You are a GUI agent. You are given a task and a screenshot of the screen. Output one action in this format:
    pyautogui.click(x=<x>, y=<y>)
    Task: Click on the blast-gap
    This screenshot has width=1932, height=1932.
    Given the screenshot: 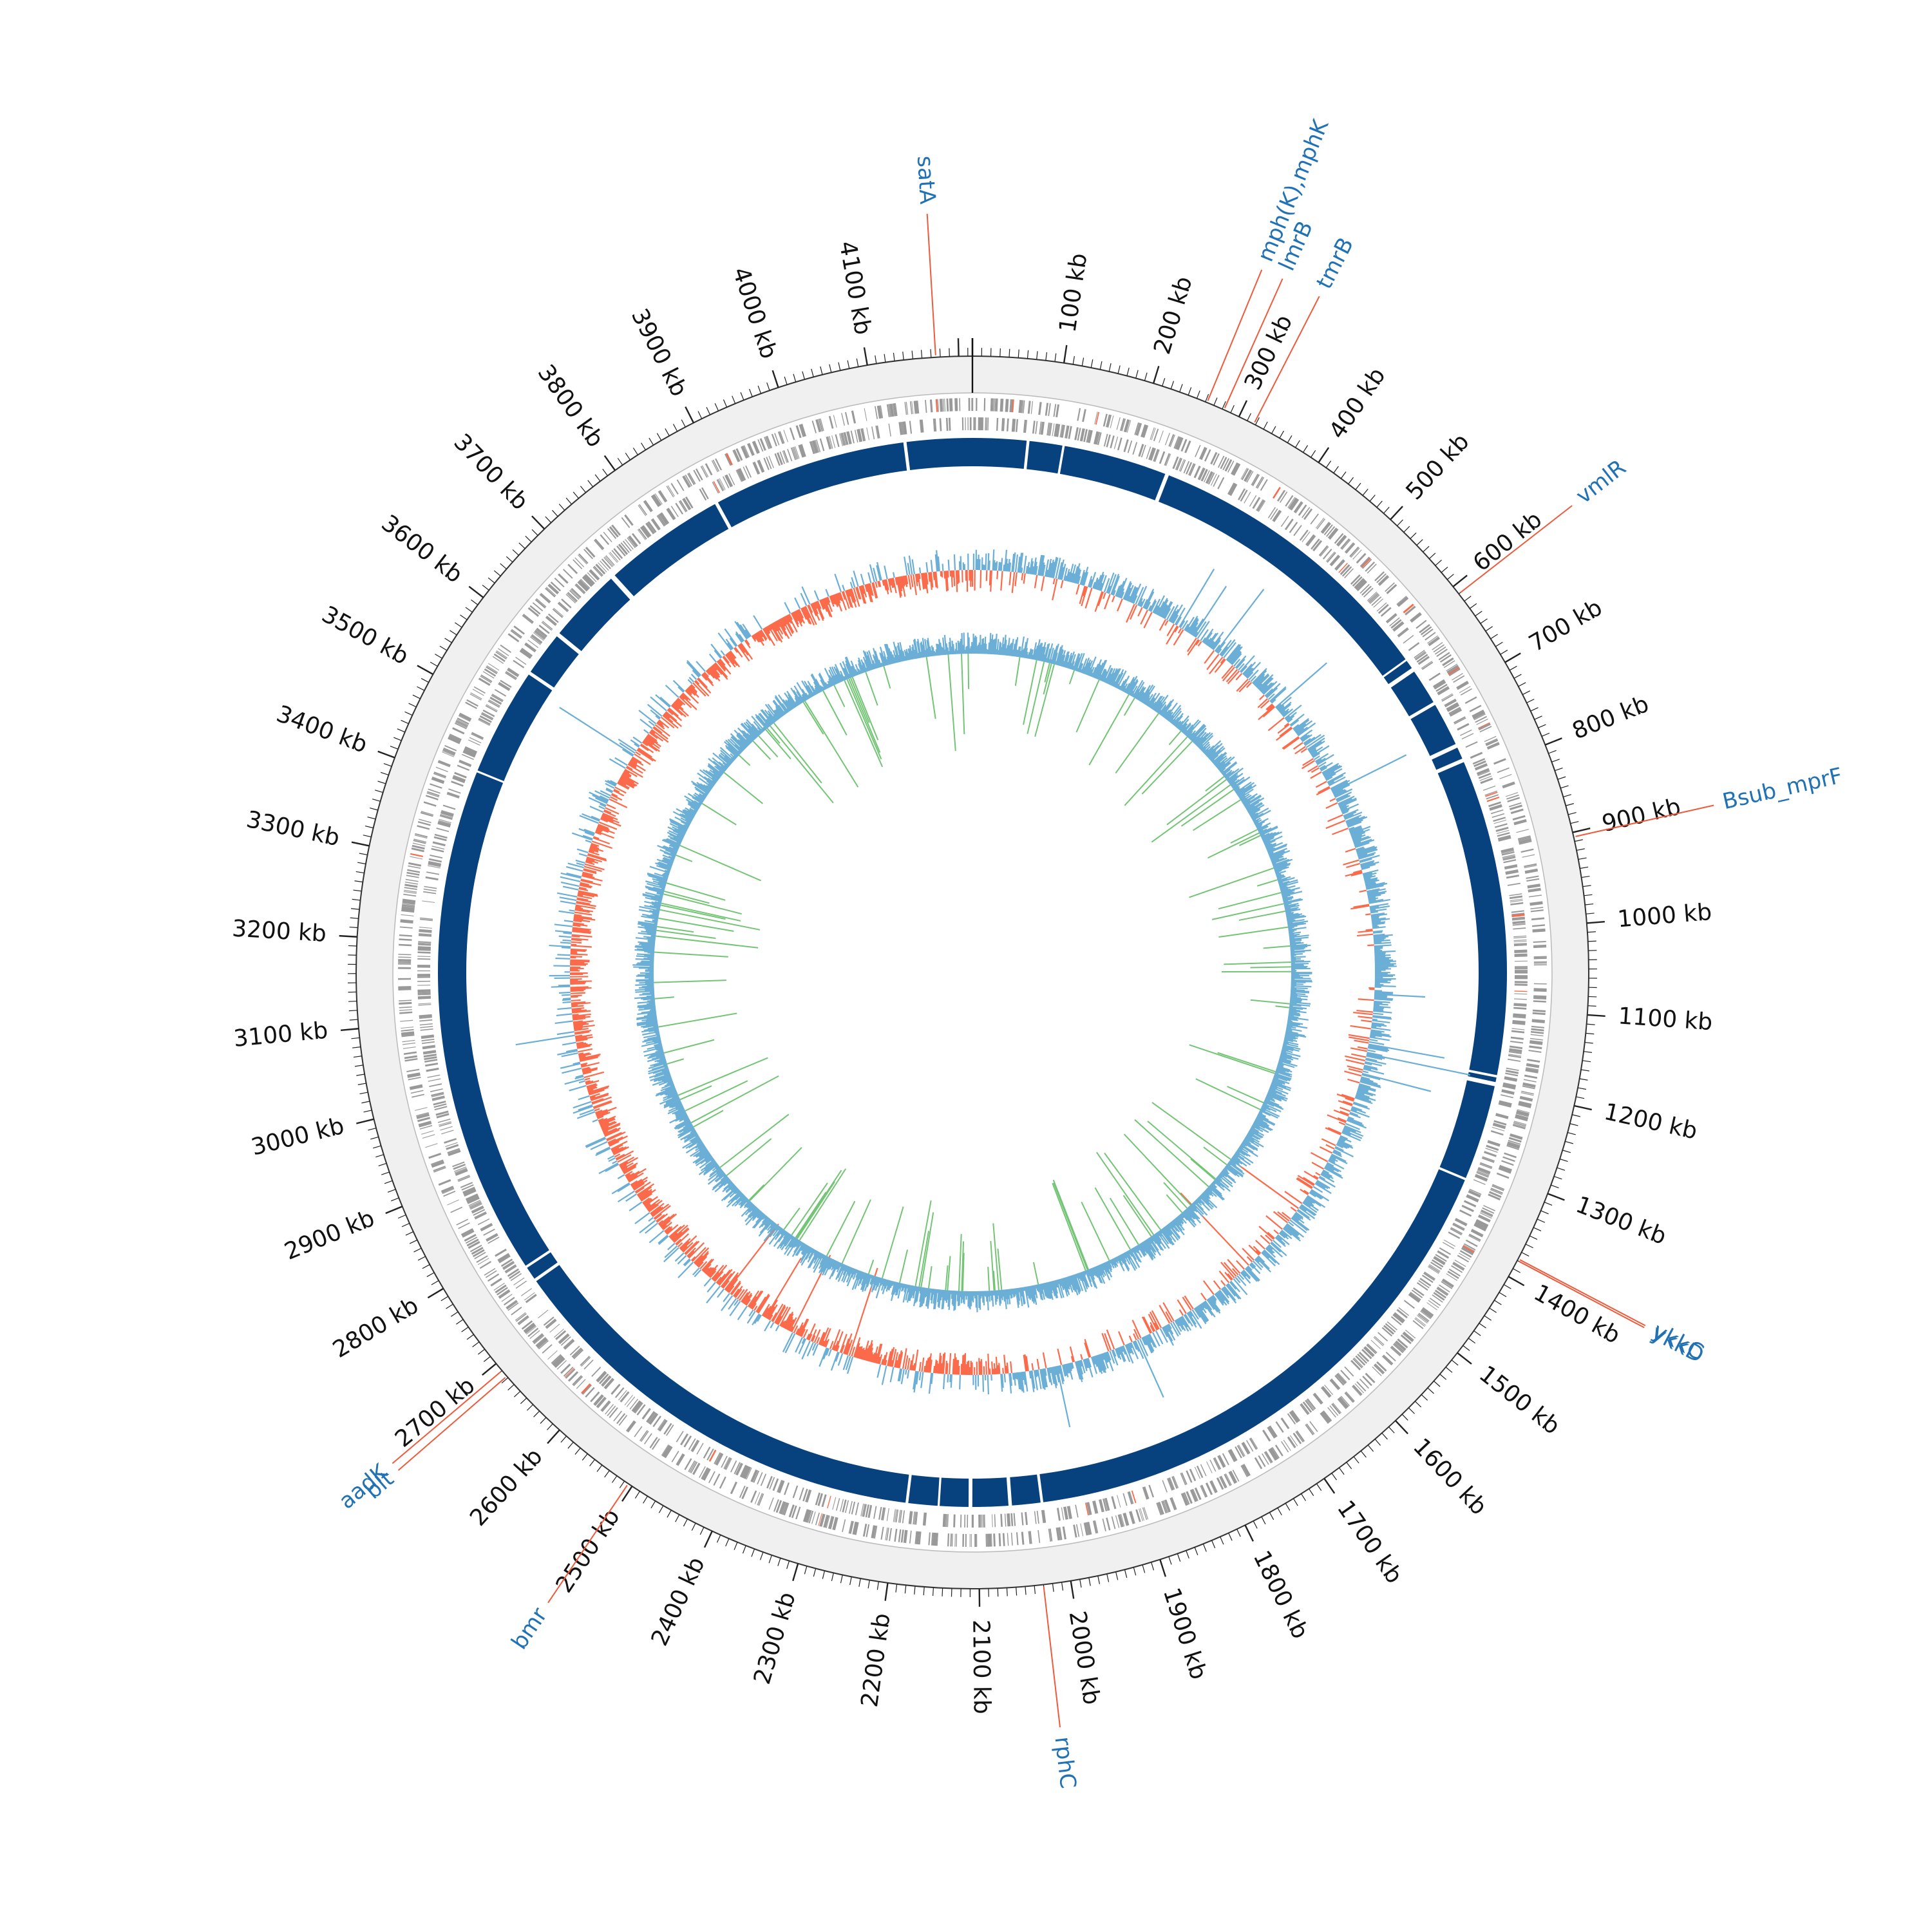 What is the action you would take?
    pyautogui.click(x=1009, y=1492)
    